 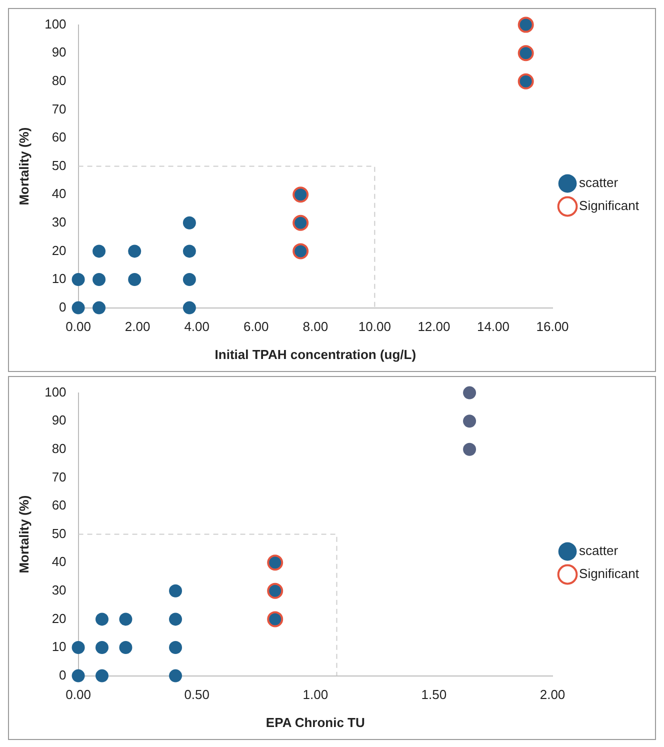 What do you see at coordinates (315, 694) in the screenshot?
I see `x-tick-label: 1.00` at bounding box center [315, 694].